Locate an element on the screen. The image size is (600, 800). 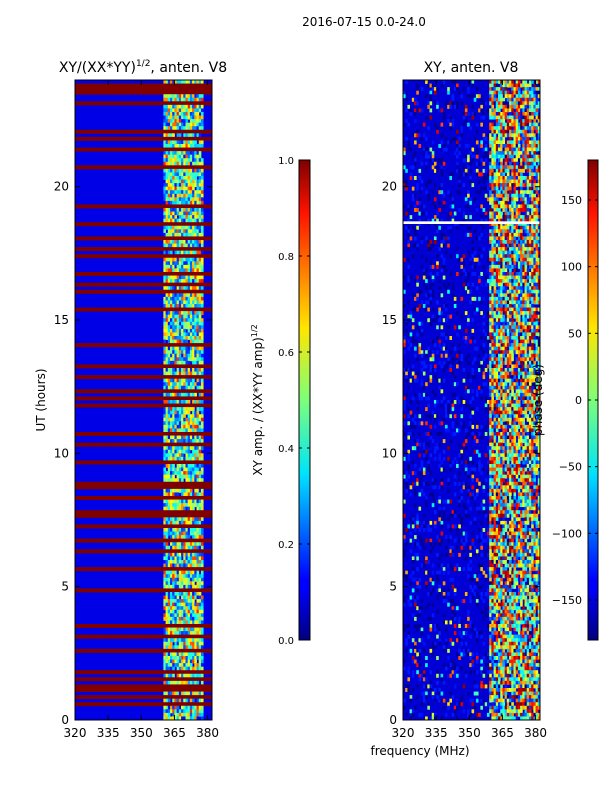
figure-suptitle: 2016-07-15 0.0-24.0 is located at coordinates (364, 22).